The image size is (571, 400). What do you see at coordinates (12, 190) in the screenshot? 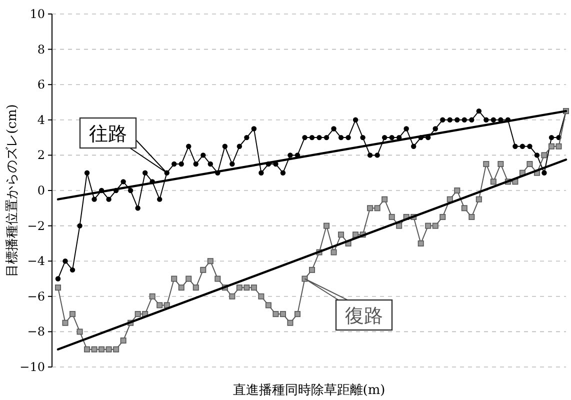
I see `y-axis-title: 目標播種位置からのズレ(cm)` at bounding box center [12, 190].